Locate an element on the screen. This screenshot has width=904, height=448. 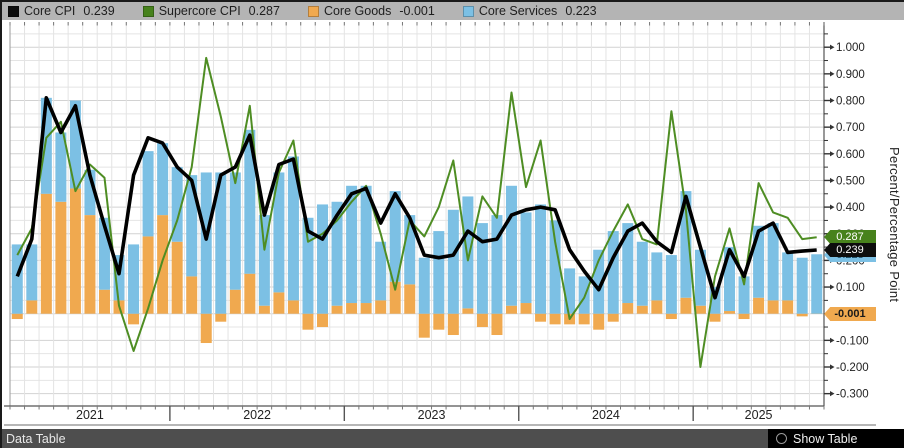
svg-text: 0.800 is located at coordinates (850, 102).